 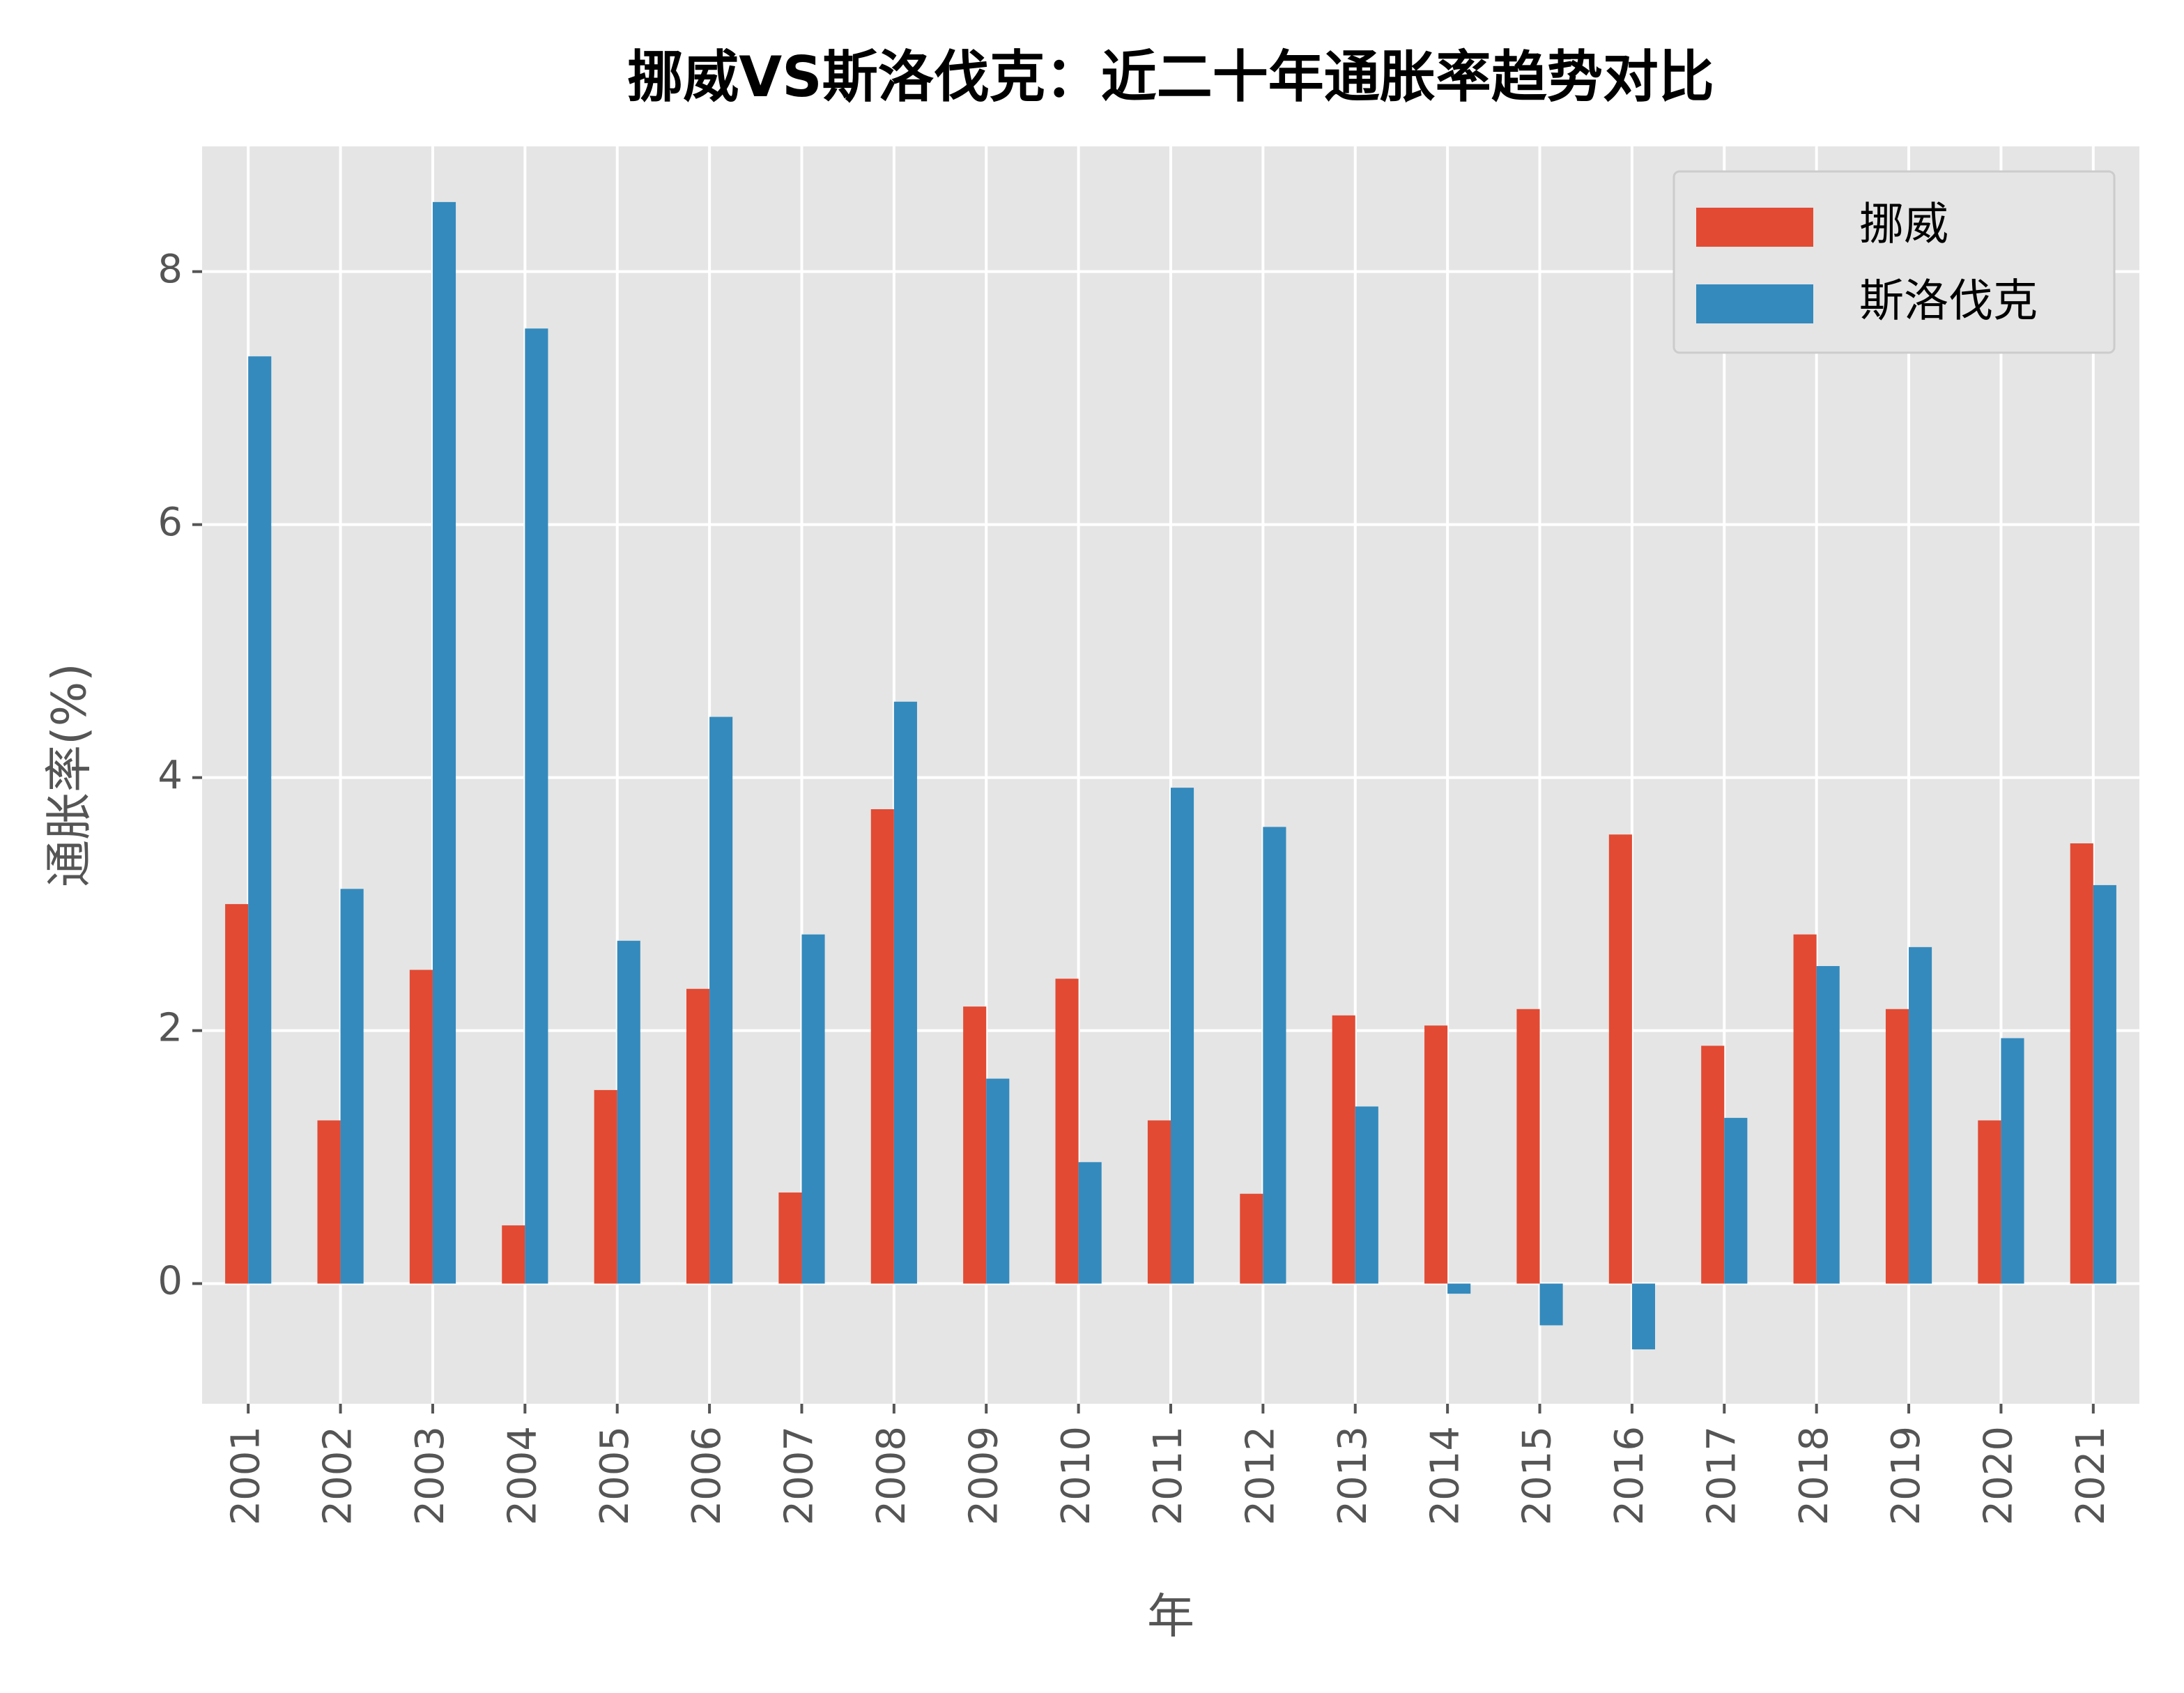 I want to click on x-tick-label: 2016, so click(x=1629, y=1476).